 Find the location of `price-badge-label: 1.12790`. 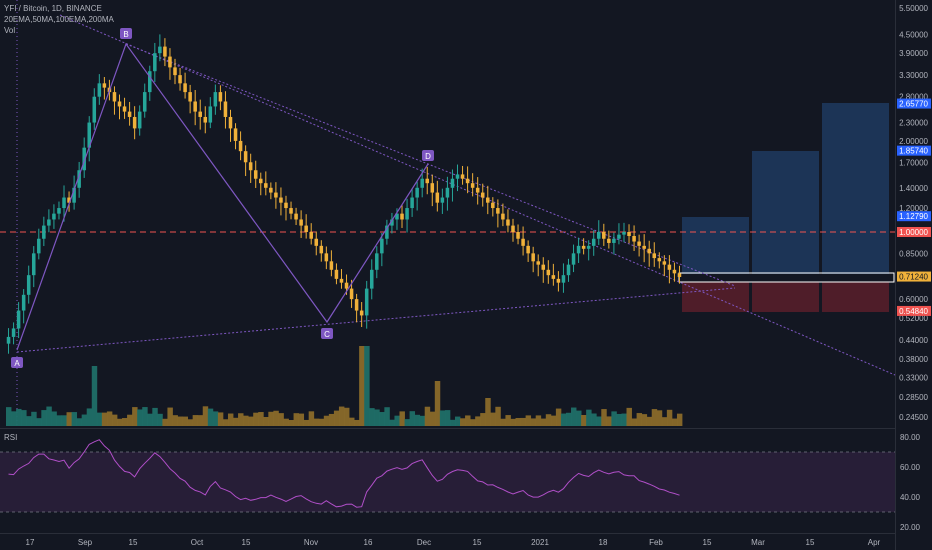

price-badge-label: 1.12790 is located at coordinates (913, 216).